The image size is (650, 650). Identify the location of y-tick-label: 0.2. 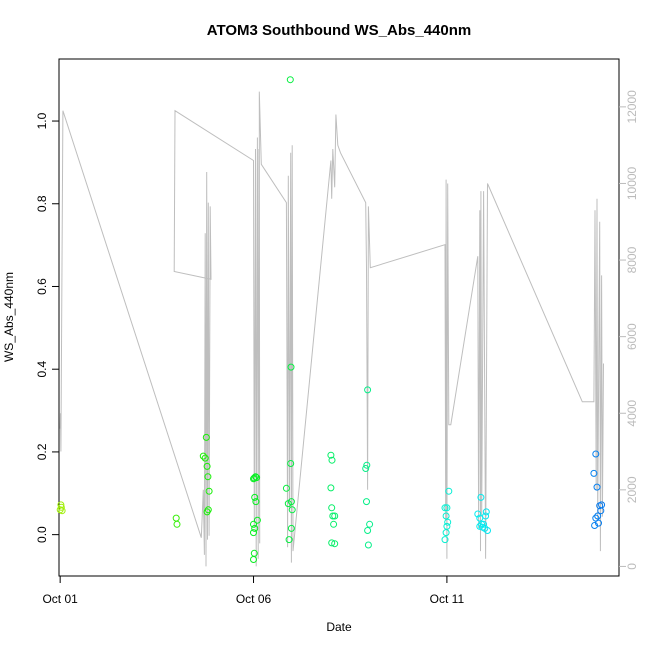
(42, 451).